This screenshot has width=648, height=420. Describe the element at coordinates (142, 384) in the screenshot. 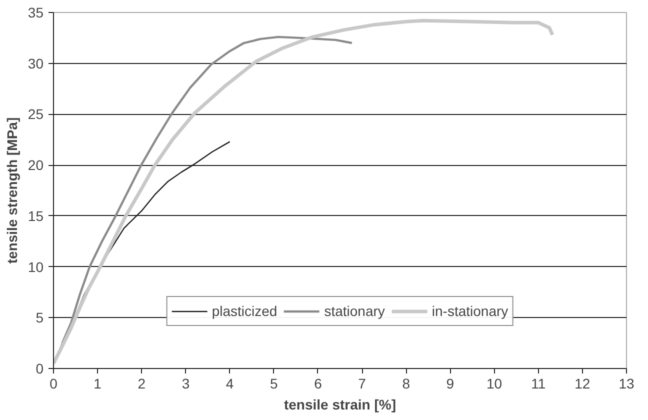

I see `x-tick-label: 2` at that location.